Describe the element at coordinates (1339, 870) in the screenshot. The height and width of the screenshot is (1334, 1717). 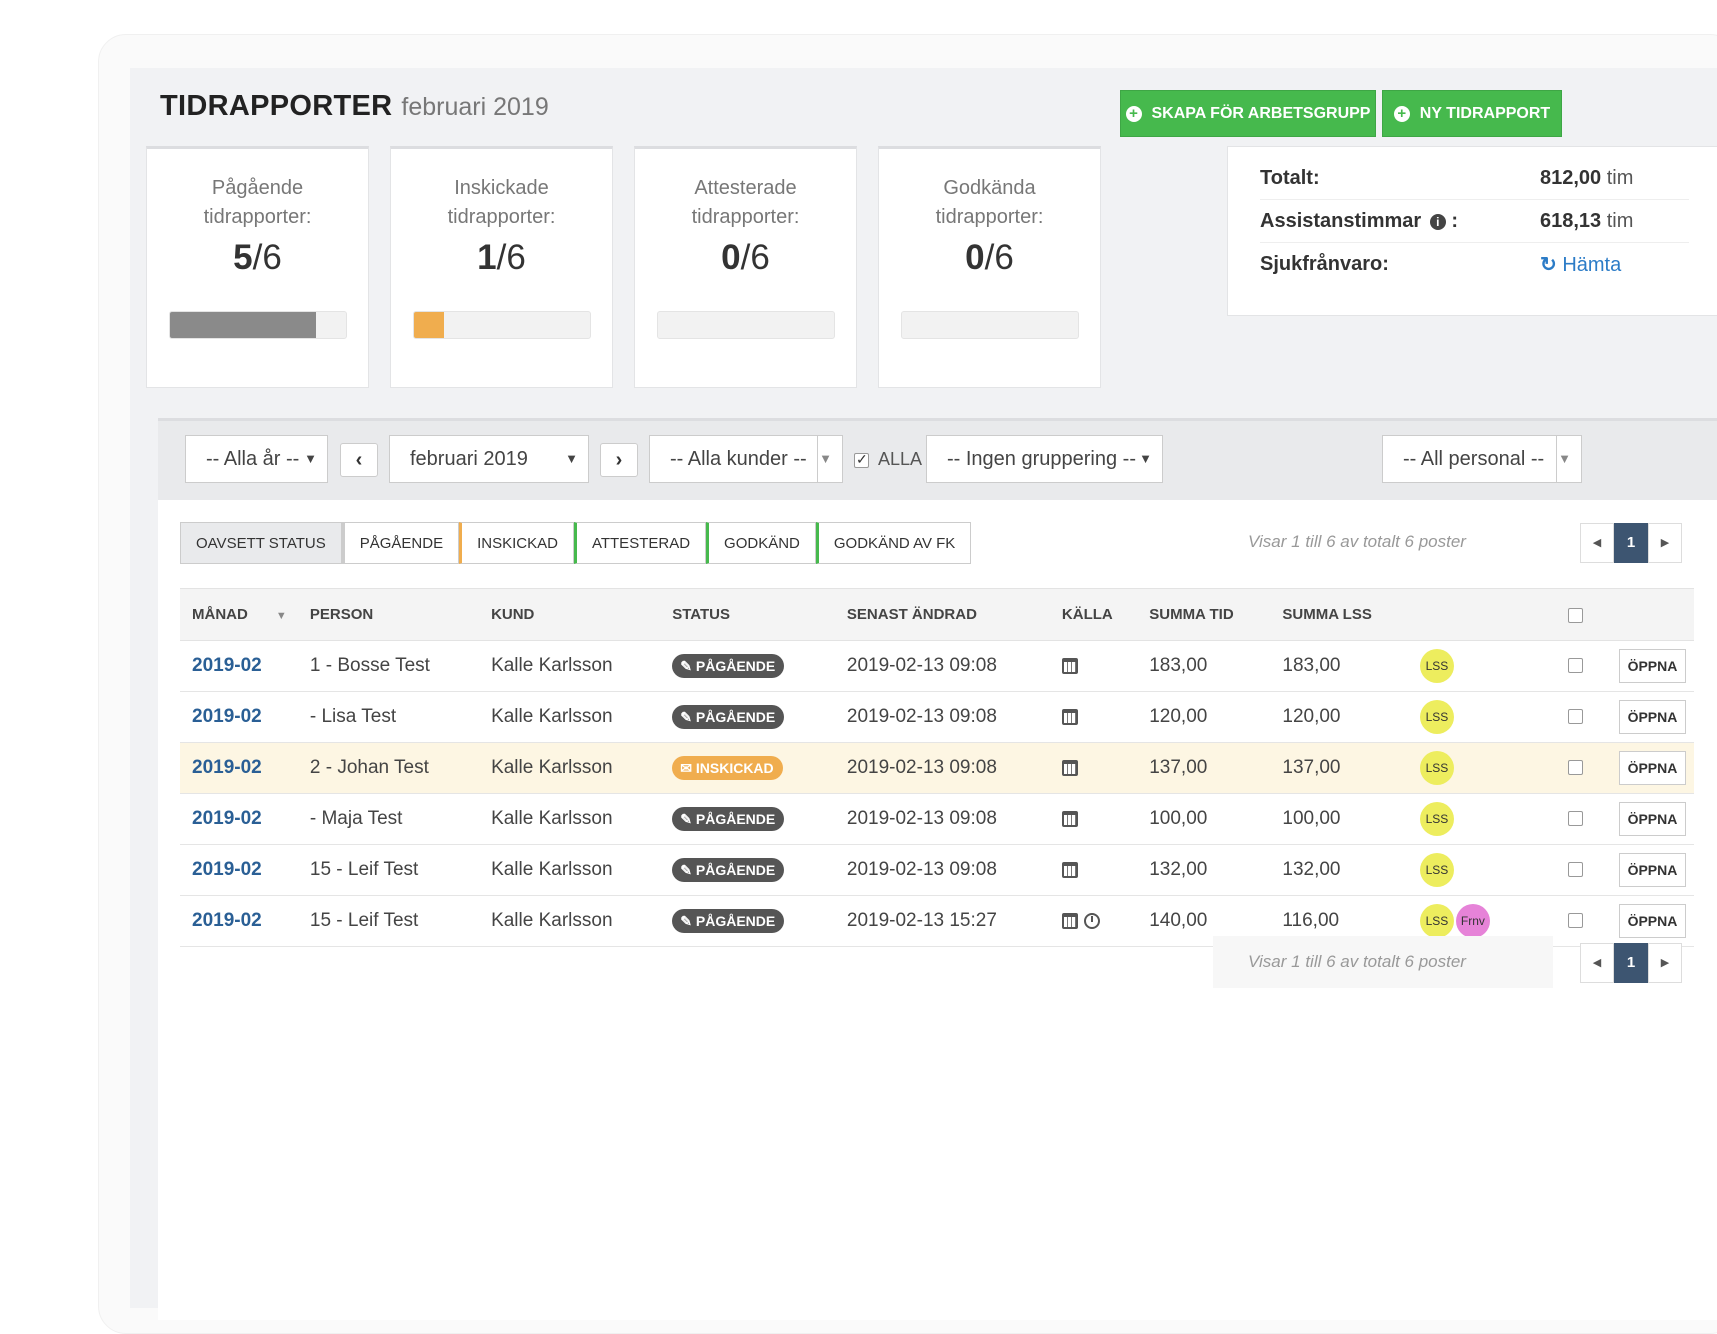
I see `sum-lss-cell: 132,00` at that location.